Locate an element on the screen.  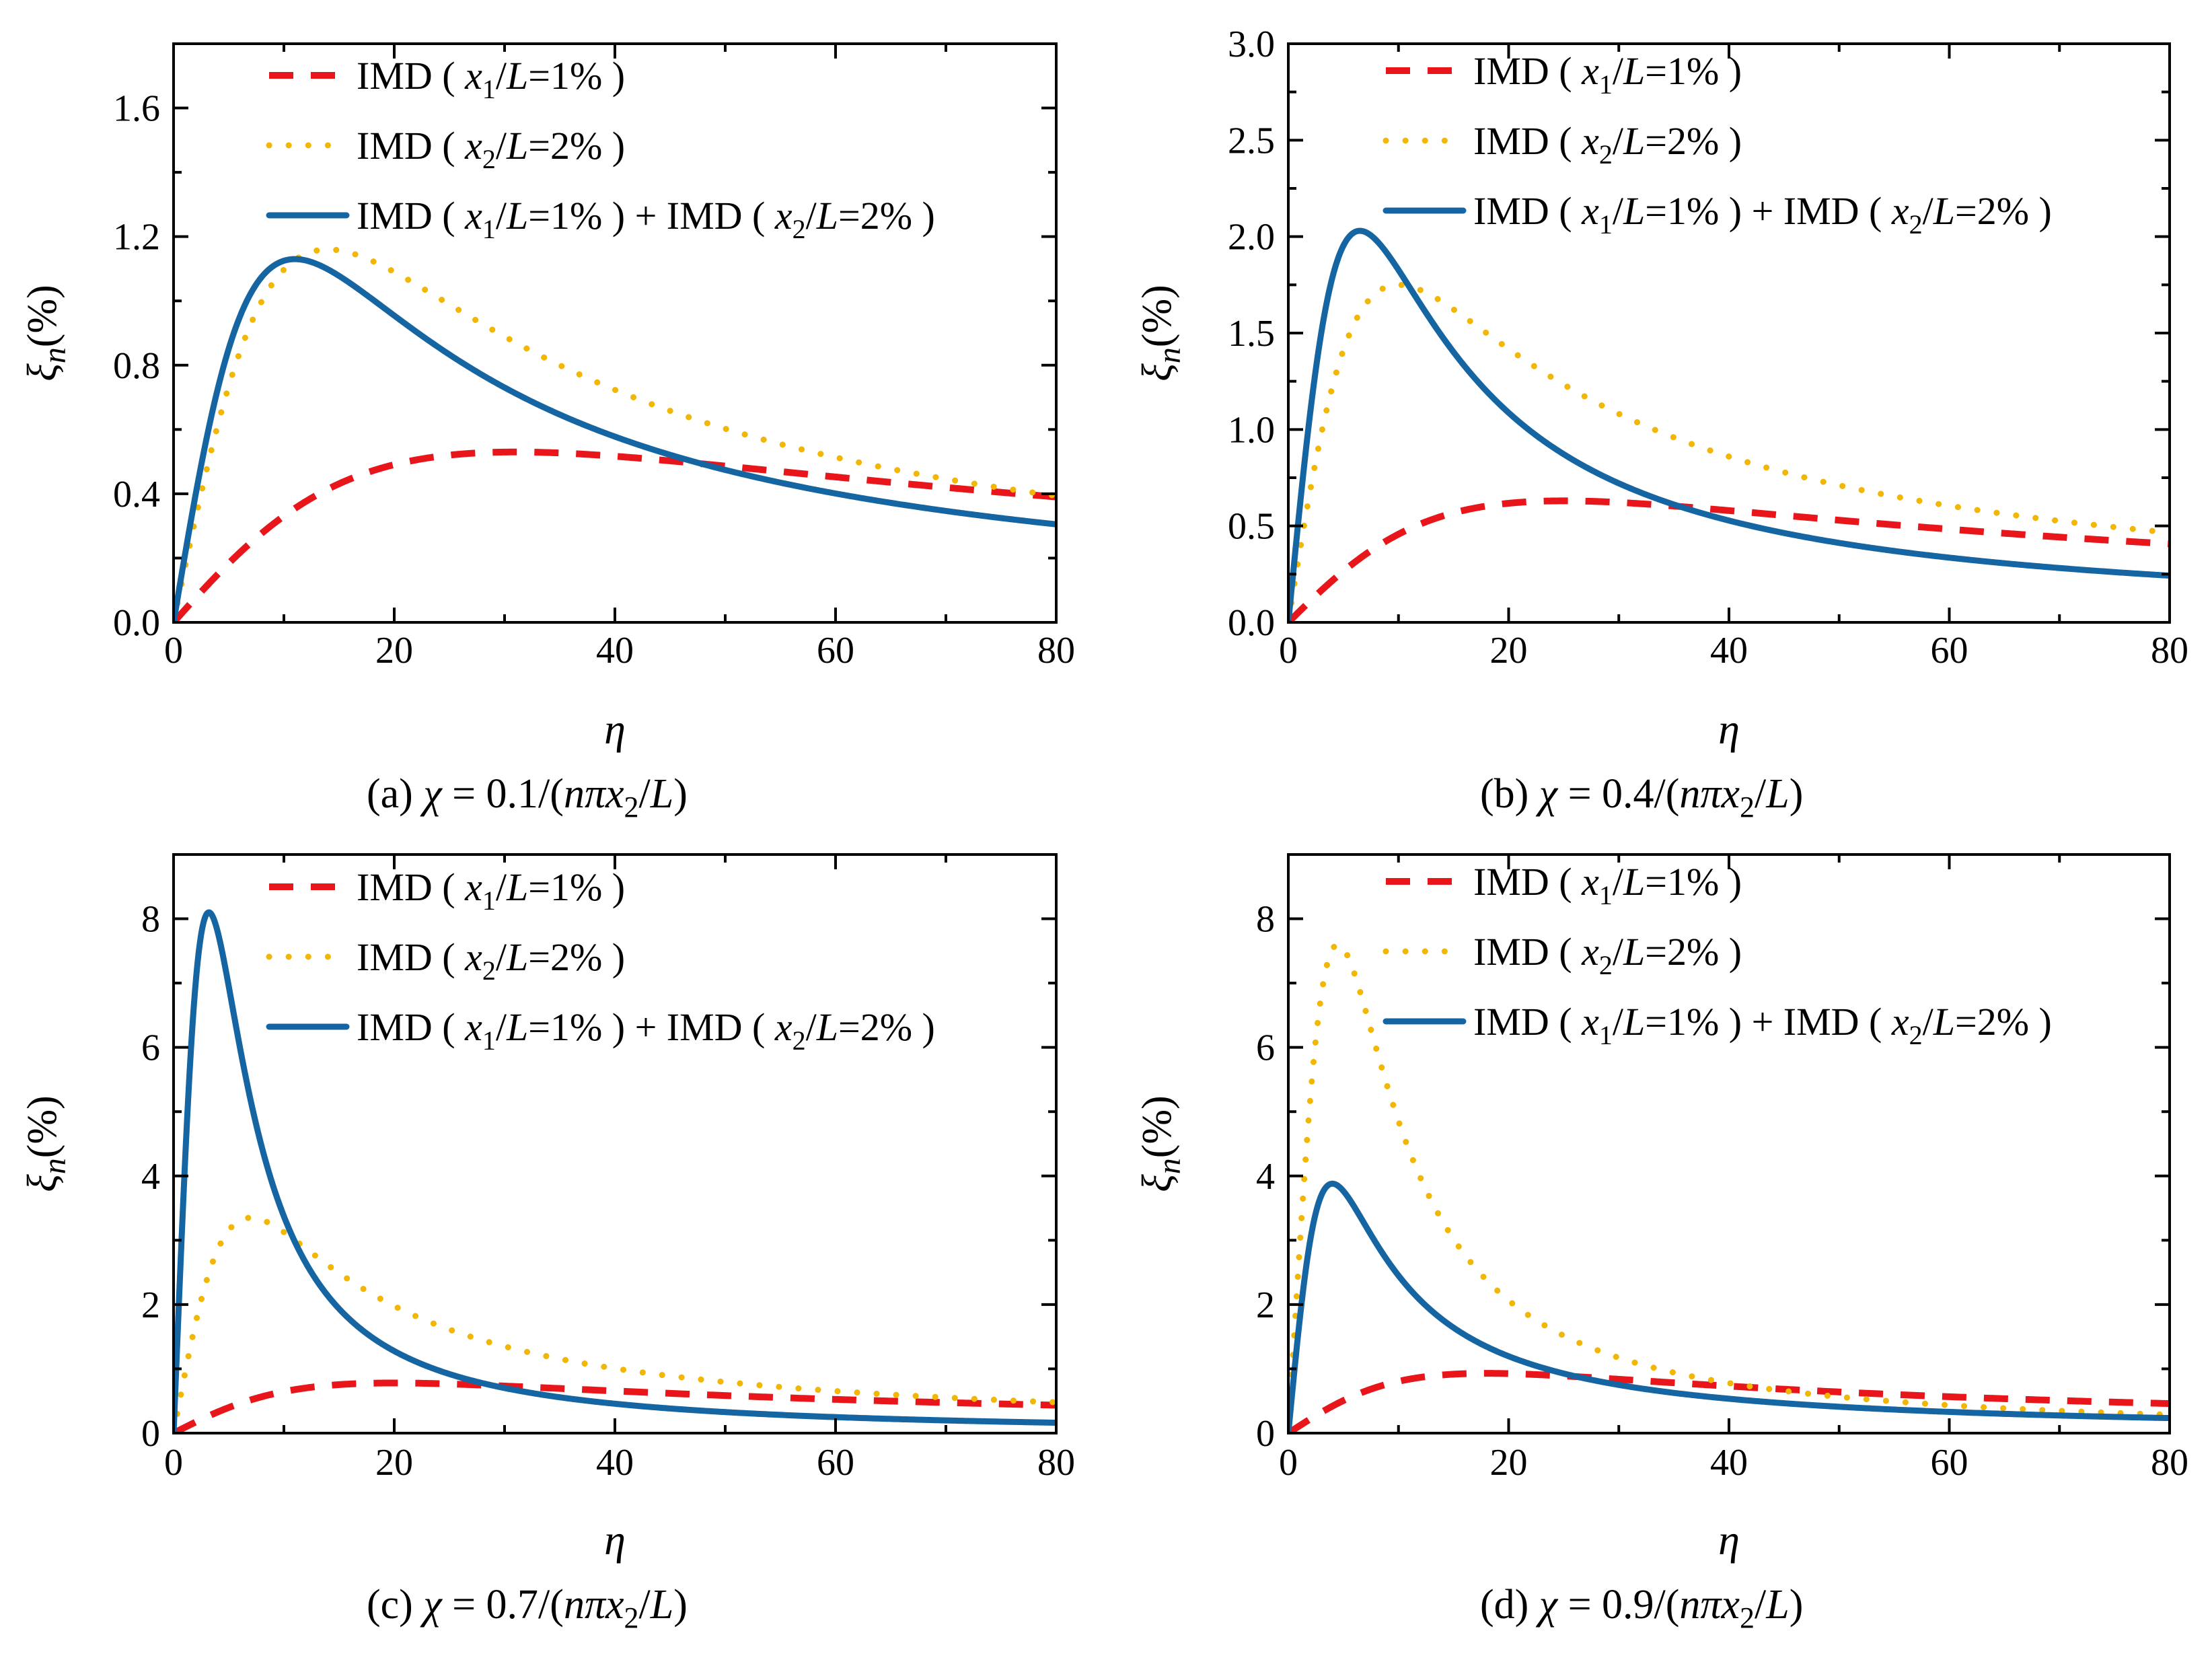
panel-caption: (a) χ = 0.1/(nπx2/L) is located at coordinates (527, 798).